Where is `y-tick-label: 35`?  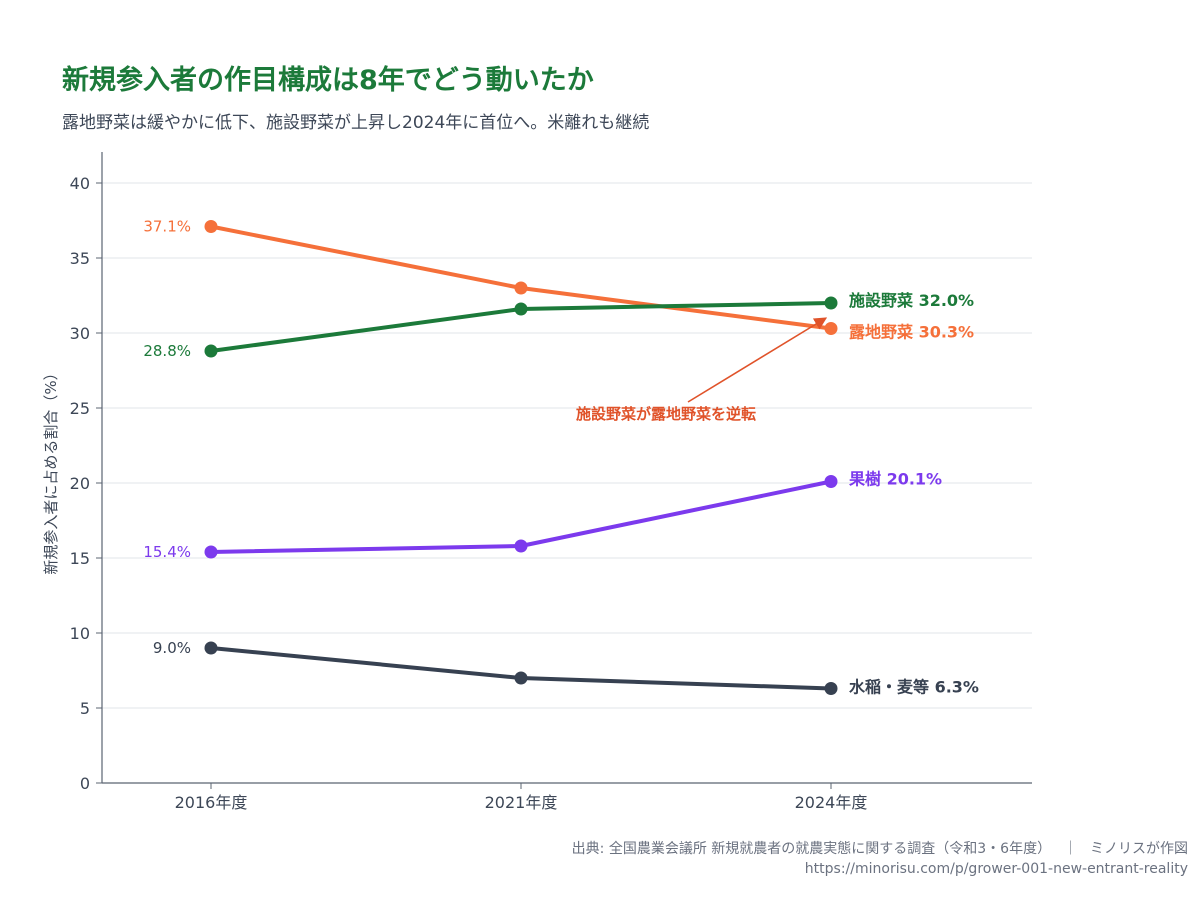
y-tick-label: 35 is located at coordinates (80, 258).